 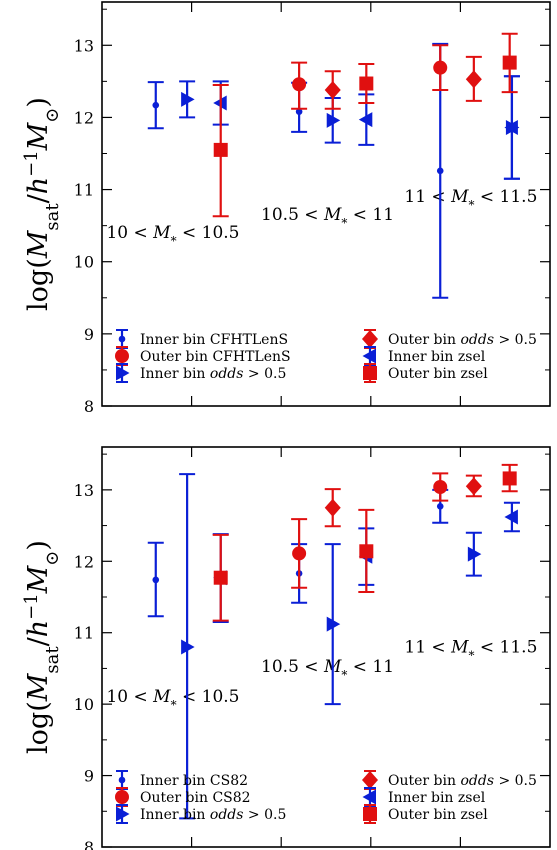 What do you see at coordinates (194, 781) in the screenshot?
I see `legend-label: Inner bin CS82` at bounding box center [194, 781].